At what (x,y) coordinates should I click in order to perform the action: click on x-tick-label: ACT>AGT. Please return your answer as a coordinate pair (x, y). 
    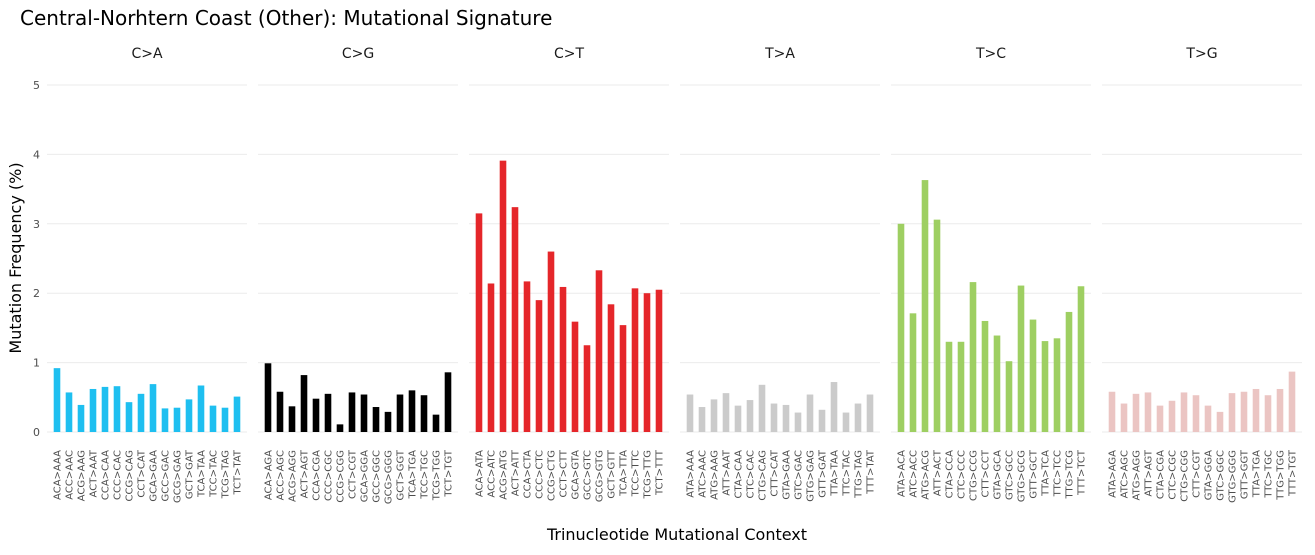
    Looking at the image, I should click on (305, 473).